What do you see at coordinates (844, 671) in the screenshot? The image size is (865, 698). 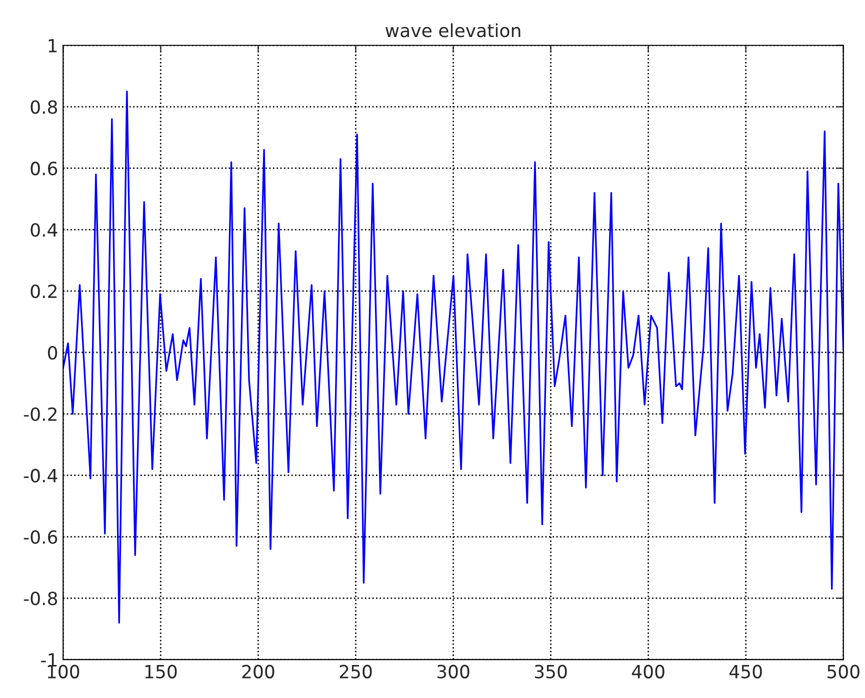 I see `x-tick-label: 500` at bounding box center [844, 671].